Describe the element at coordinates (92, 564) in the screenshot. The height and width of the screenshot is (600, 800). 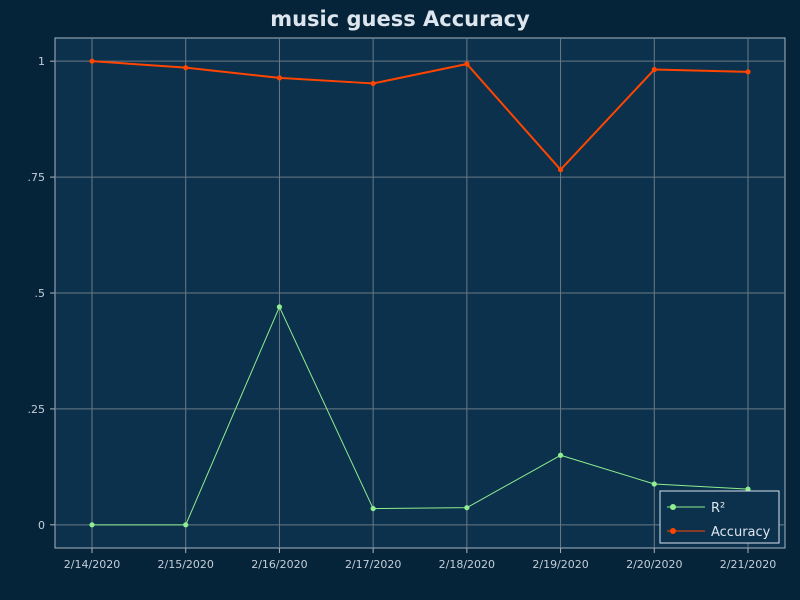
I see `x-tick-label: 2/14/2020` at that location.